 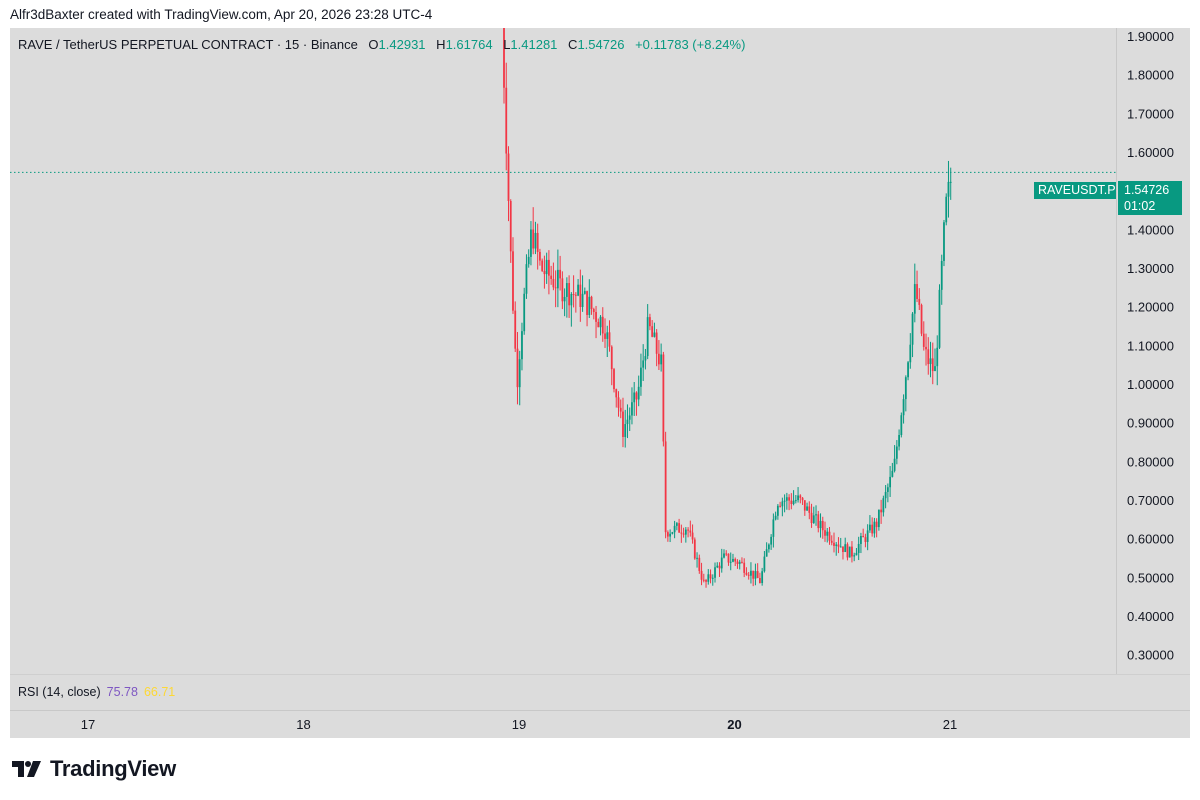 What do you see at coordinates (94, 769) in the screenshot?
I see `tradingview-logo: TradingView` at bounding box center [94, 769].